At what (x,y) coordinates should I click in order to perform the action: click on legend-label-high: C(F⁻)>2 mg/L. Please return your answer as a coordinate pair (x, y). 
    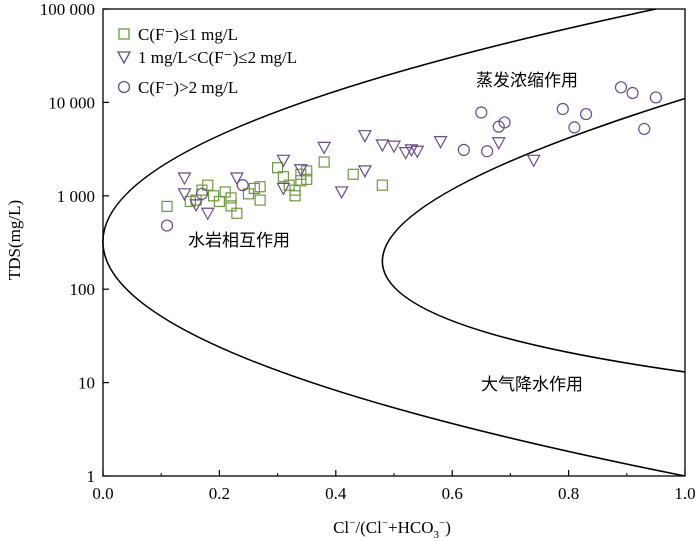
    Looking at the image, I should click on (188, 87).